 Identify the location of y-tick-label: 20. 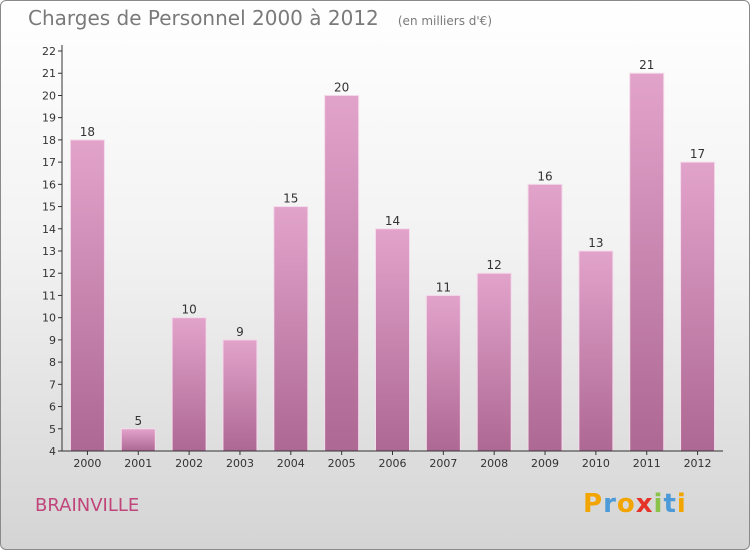
(49, 95).